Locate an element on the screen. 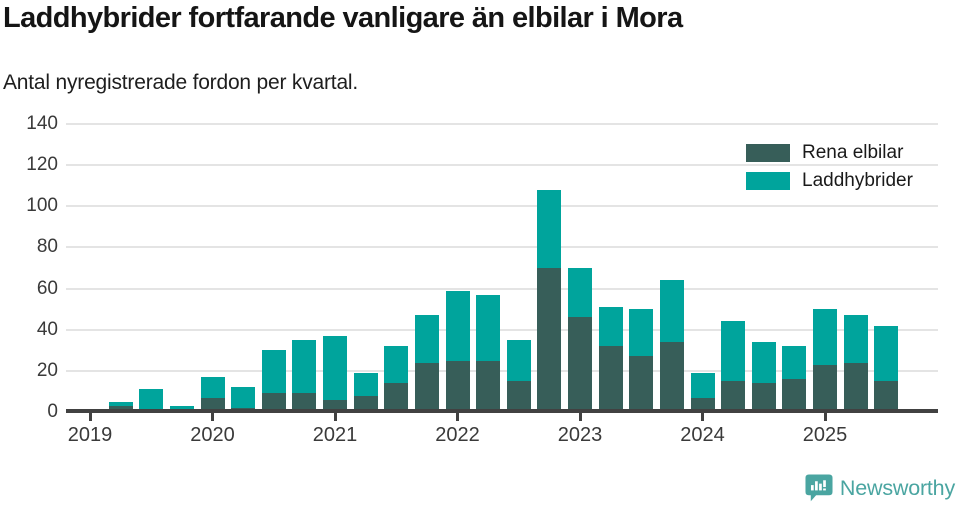 The image size is (960, 505). legend-swatch-laddhybrider is located at coordinates (768, 181).